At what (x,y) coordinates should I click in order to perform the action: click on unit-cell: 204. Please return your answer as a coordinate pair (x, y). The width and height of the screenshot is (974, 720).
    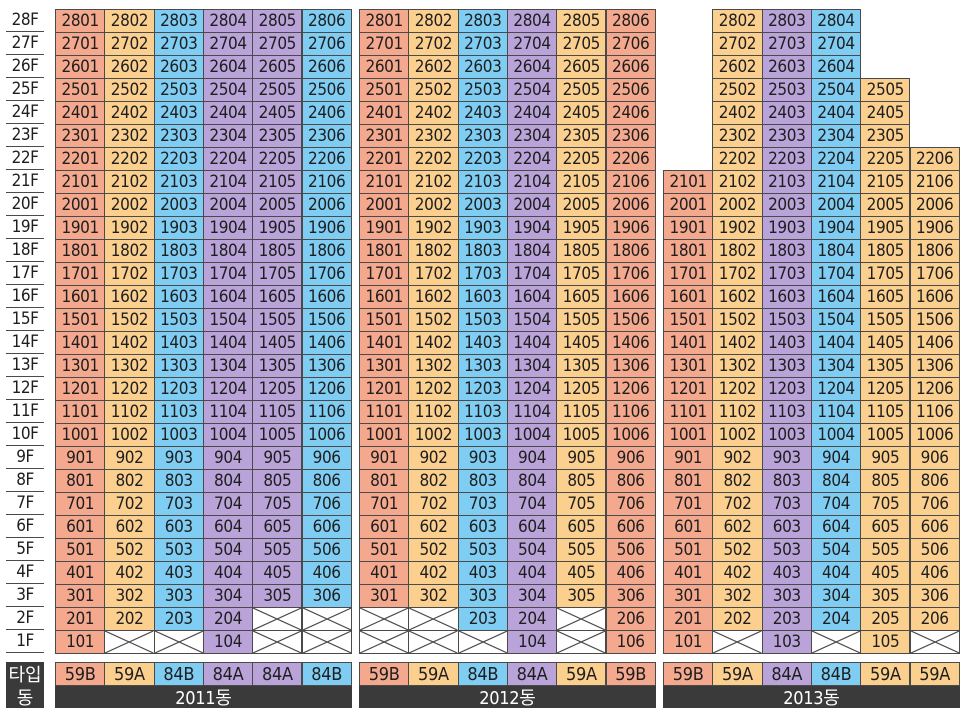
    Looking at the image, I should click on (228, 619).